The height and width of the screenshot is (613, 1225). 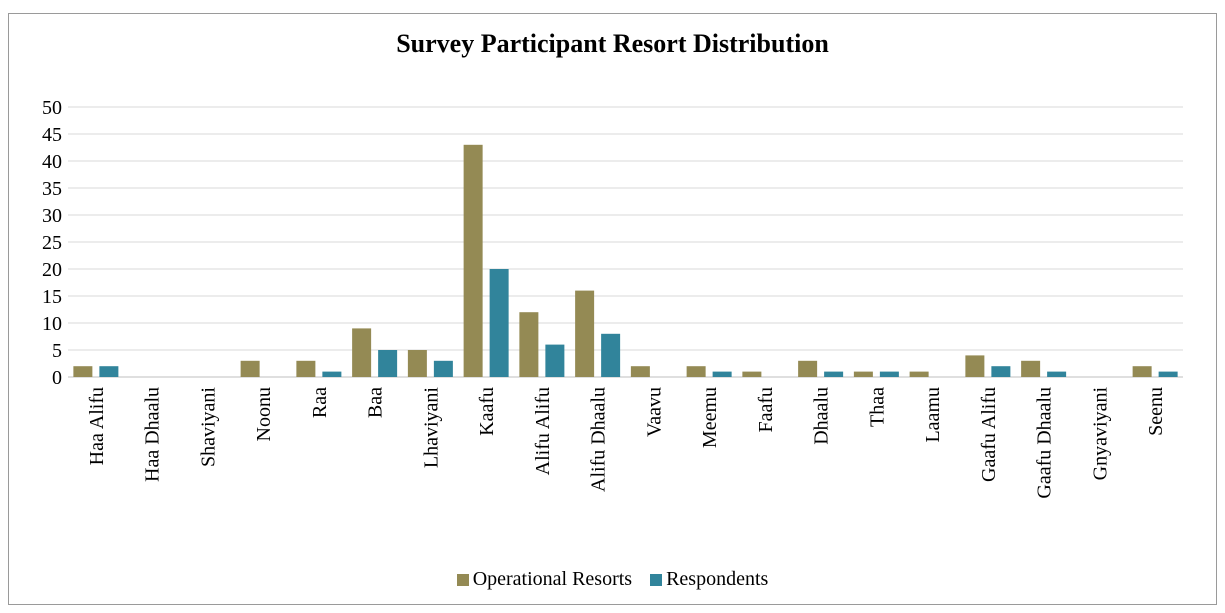 I want to click on x-tick-label: Faafu, so click(x=766, y=410).